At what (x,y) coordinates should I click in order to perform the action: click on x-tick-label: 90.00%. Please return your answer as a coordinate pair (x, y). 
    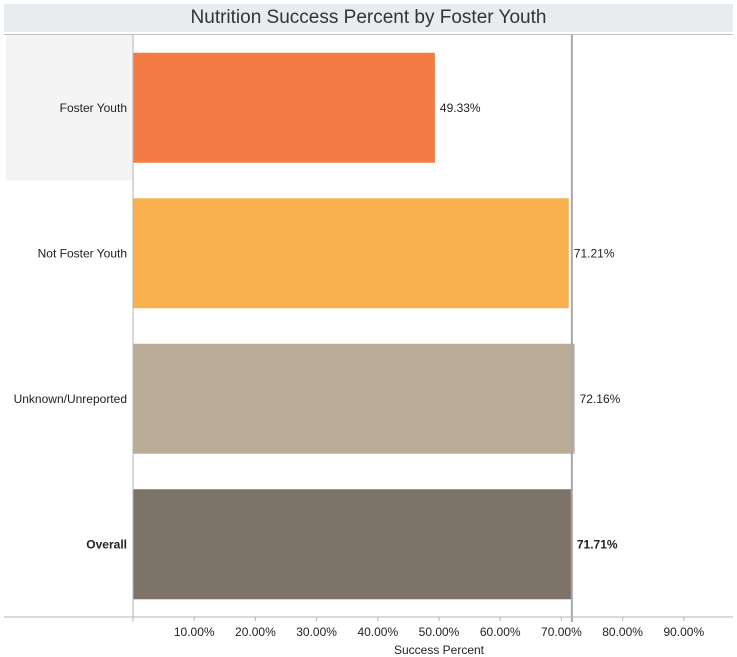
    Looking at the image, I should click on (683, 632).